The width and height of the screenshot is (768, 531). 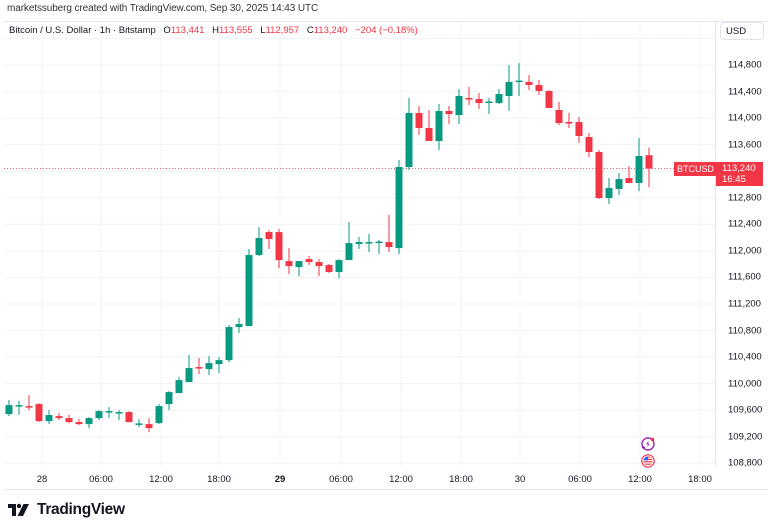 I want to click on time-tick-label: 29, so click(x=280, y=479).